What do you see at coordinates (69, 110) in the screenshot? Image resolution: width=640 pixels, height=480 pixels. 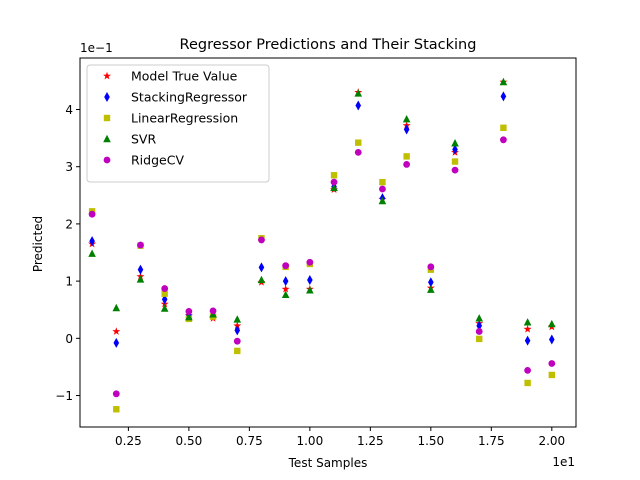 I see `y-tick-label-6: 4` at bounding box center [69, 110].